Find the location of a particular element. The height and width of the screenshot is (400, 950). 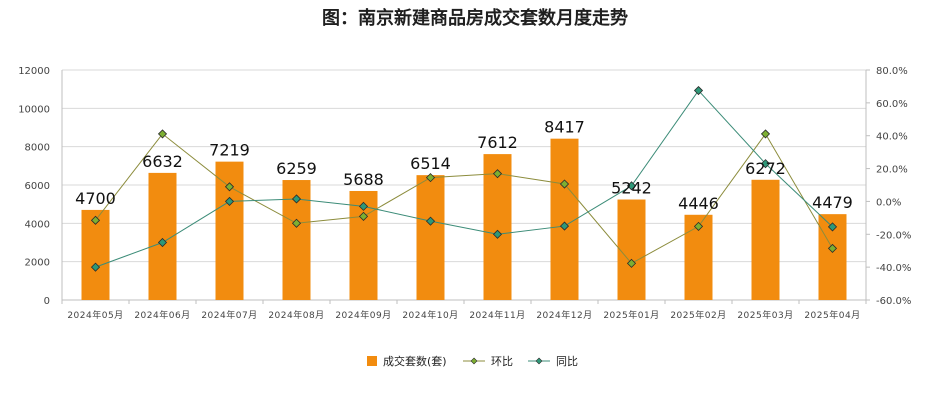

x-tick-label: 2024年11月 is located at coordinates (497, 315).